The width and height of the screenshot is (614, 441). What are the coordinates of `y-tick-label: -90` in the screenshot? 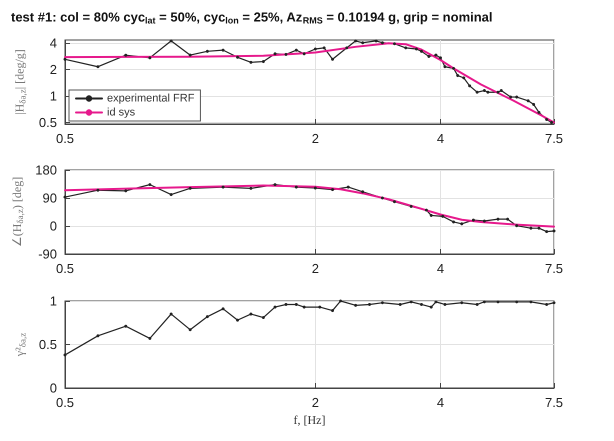 It's located at (47, 254).